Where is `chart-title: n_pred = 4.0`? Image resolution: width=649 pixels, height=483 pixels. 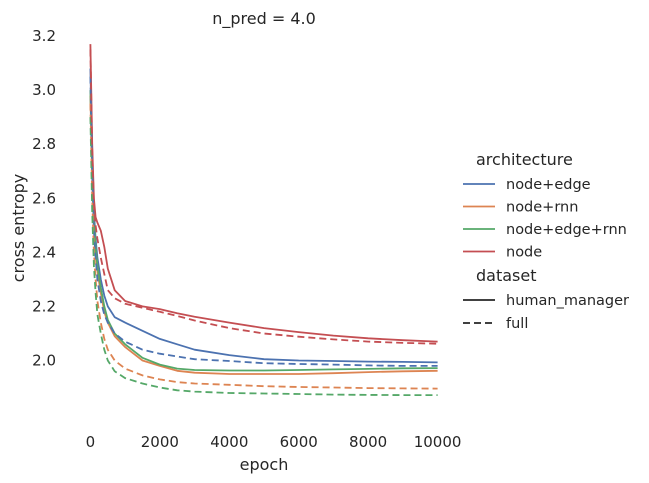 chart-title: n_pred = 4.0 is located at coordinates (264, 19).